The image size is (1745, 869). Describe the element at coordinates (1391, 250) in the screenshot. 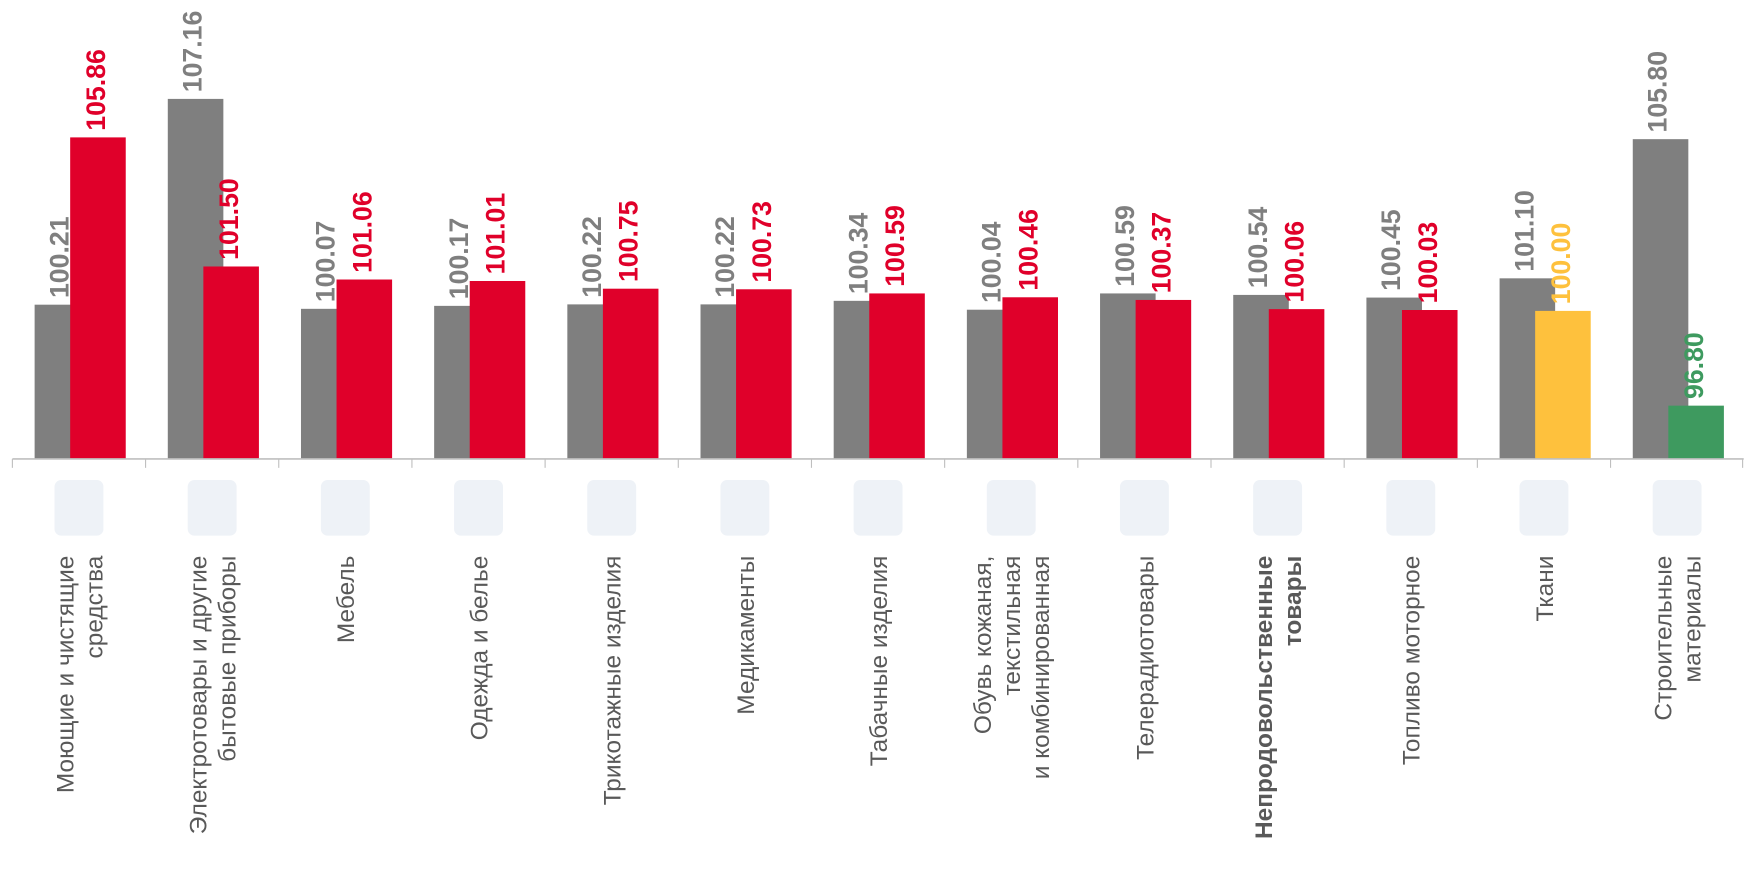

I see `value-label: 100.45` at that location.